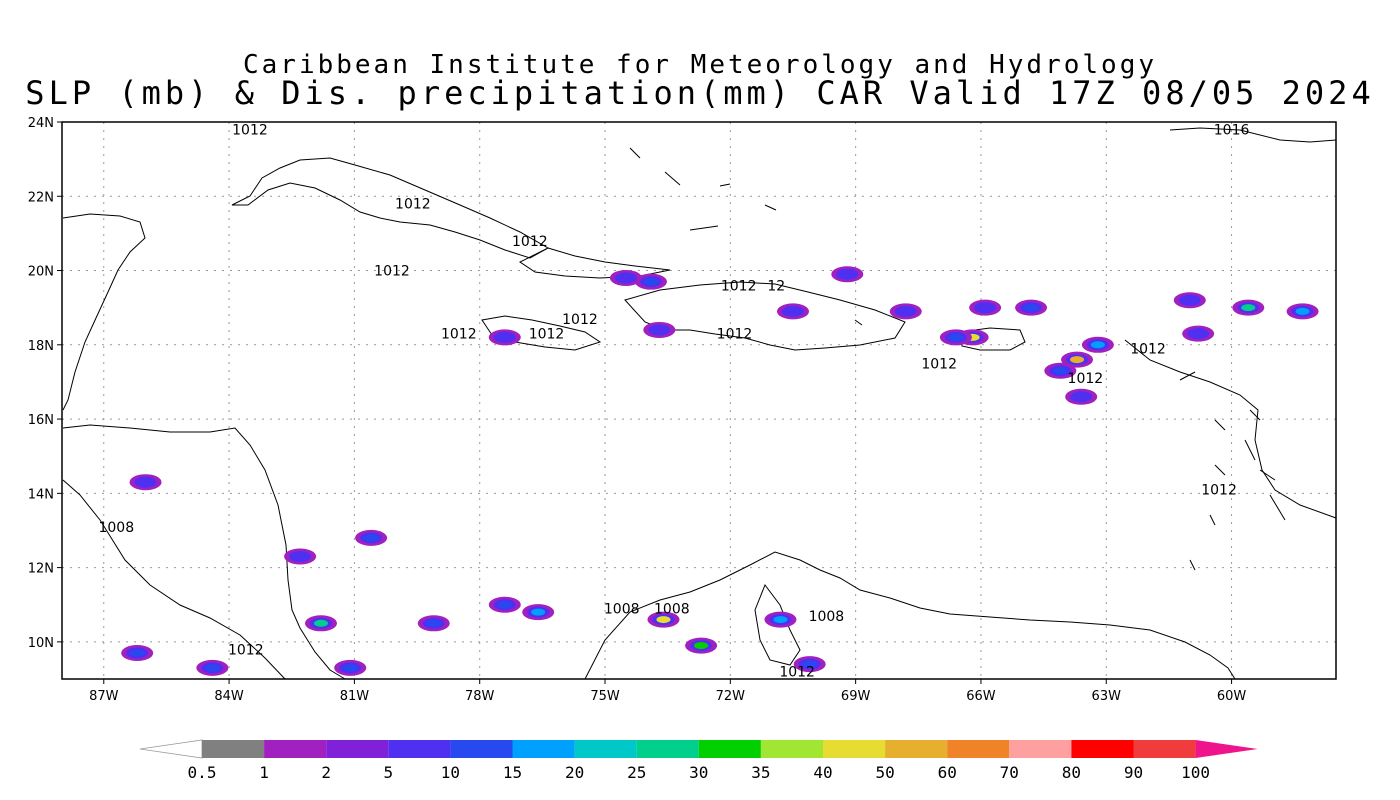 This screenshot has width=1400, height=800. What do you see at coordinates (41, 272) in the screenshot?
I see `lat-tick-label: 20N` at bounding box center [41, 272].